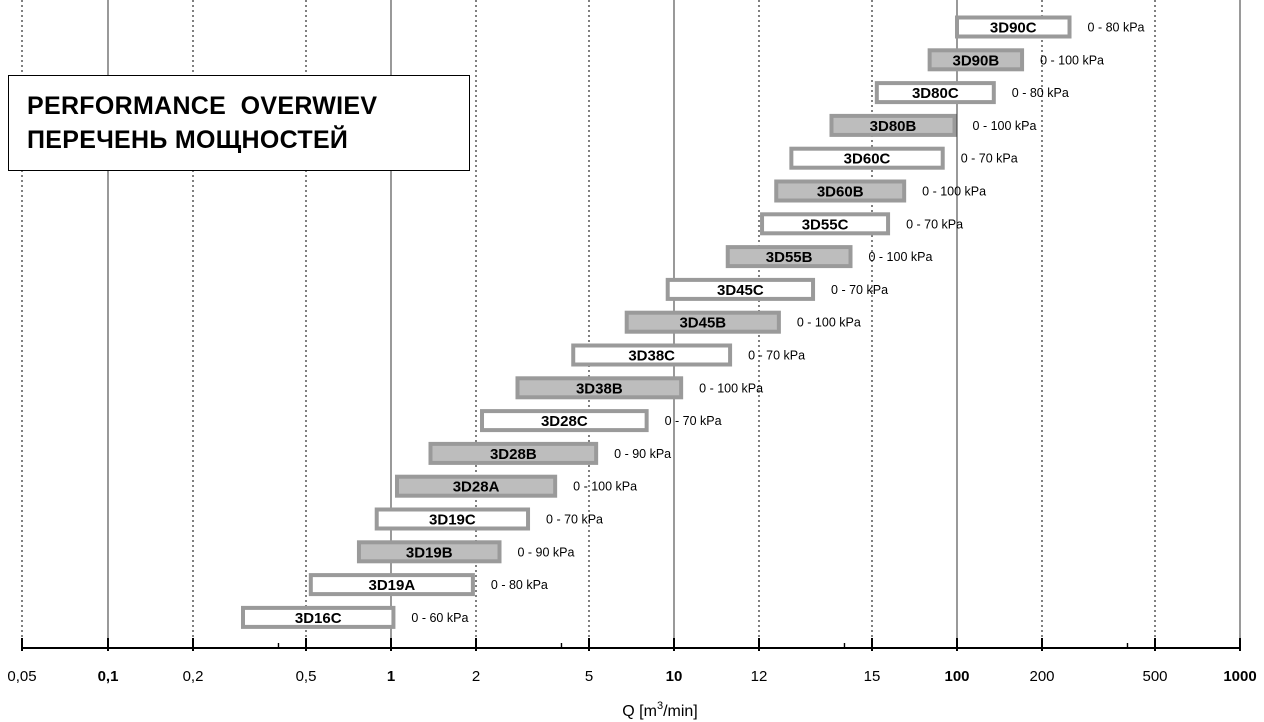  Describe the element at coordinates (759, 676) in the screenshot. I see `x-tick-label: 12` at that location.